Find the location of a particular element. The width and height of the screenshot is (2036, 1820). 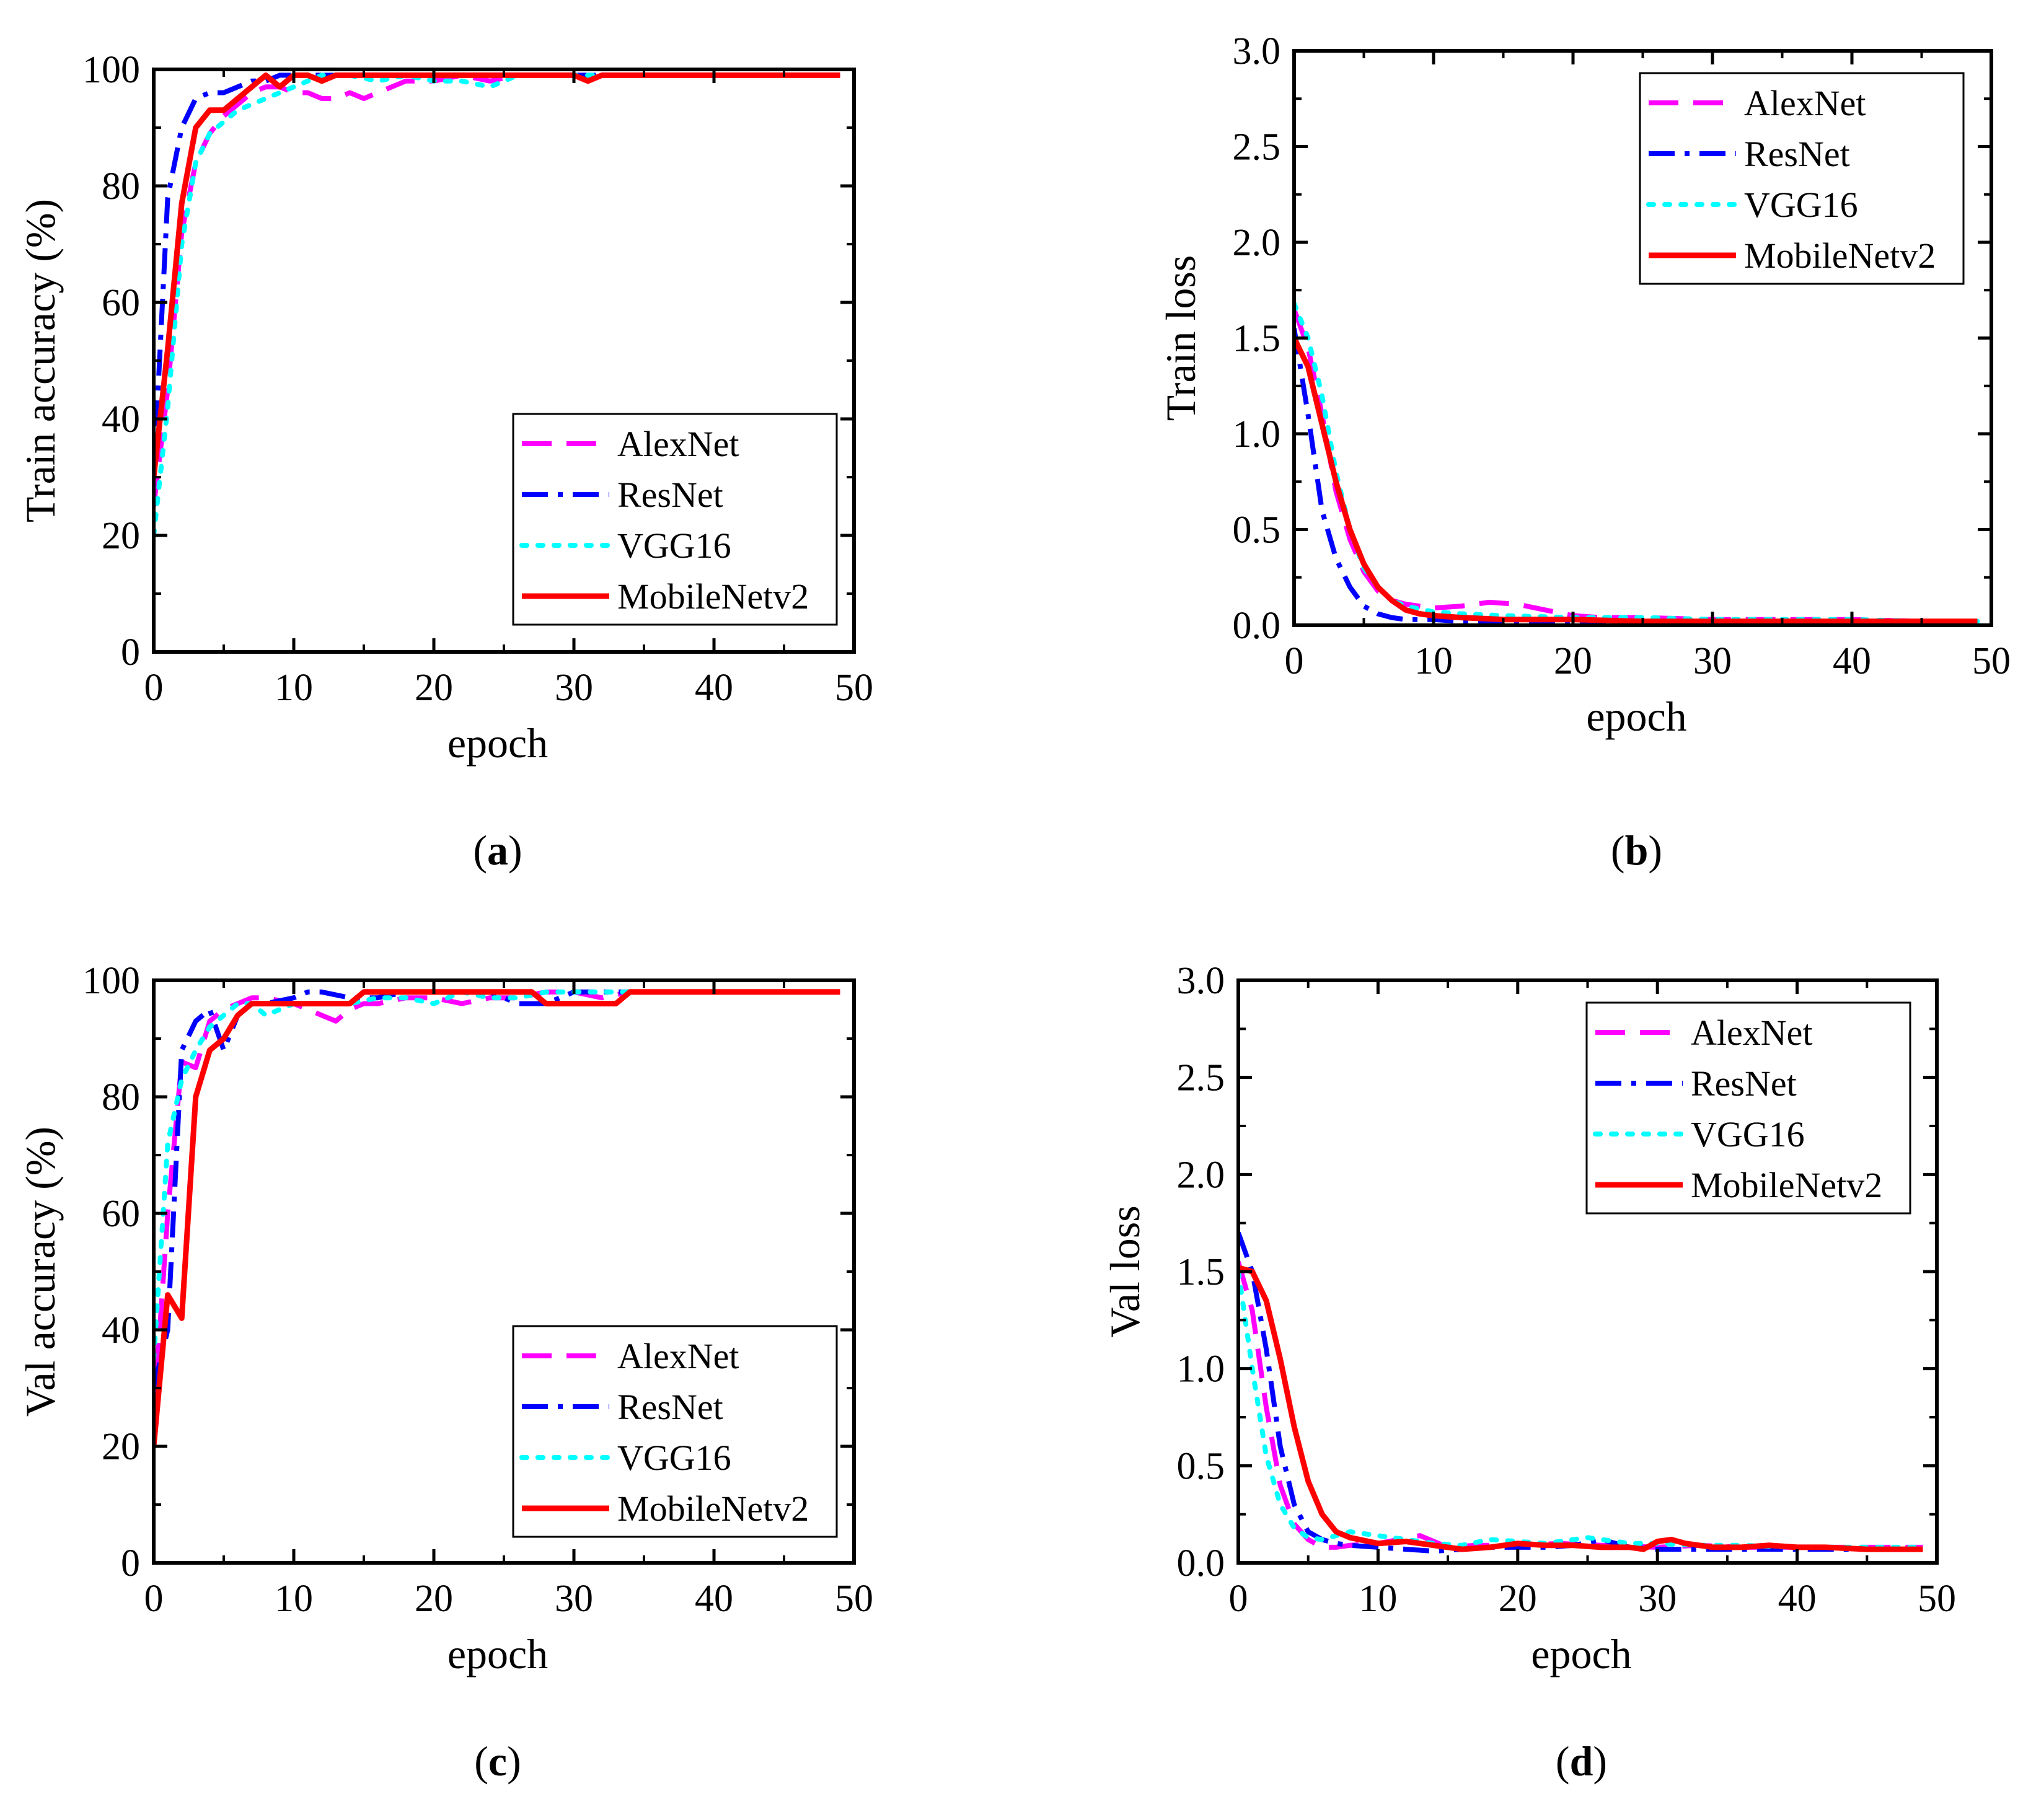

panel-caption-letter: b is located at coordinates (1637, 850).